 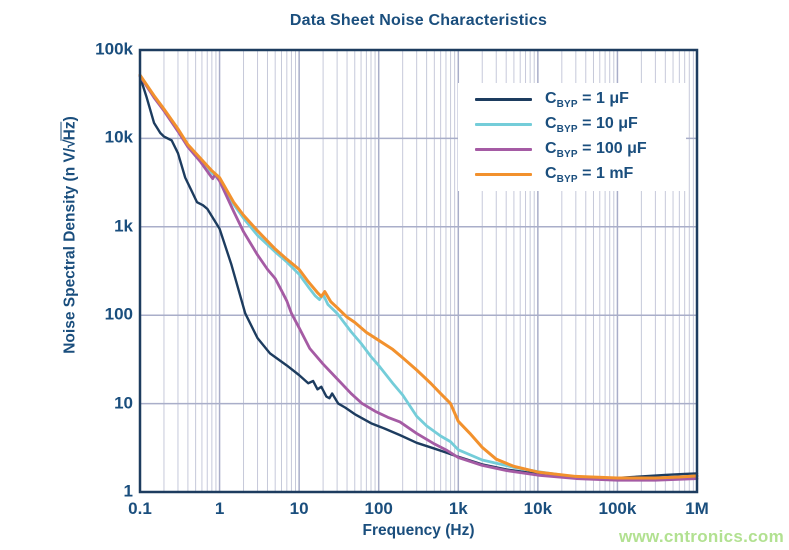 What do you see at coordinates (123, 403) in the screenshot?
I see `y-tick-label: 10` at bounding box center [123, 403].